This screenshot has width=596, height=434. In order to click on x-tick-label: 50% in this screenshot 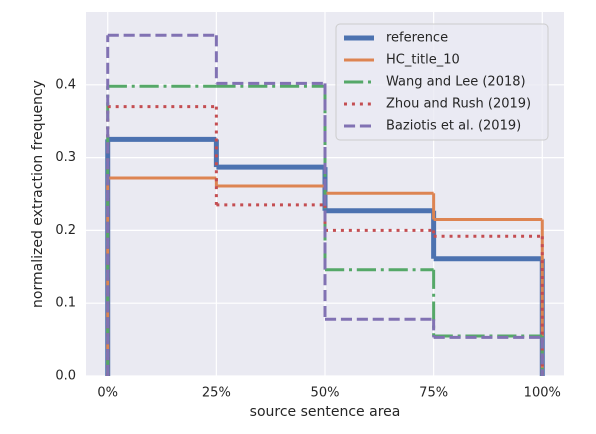, I will do `click(325, 393)`.